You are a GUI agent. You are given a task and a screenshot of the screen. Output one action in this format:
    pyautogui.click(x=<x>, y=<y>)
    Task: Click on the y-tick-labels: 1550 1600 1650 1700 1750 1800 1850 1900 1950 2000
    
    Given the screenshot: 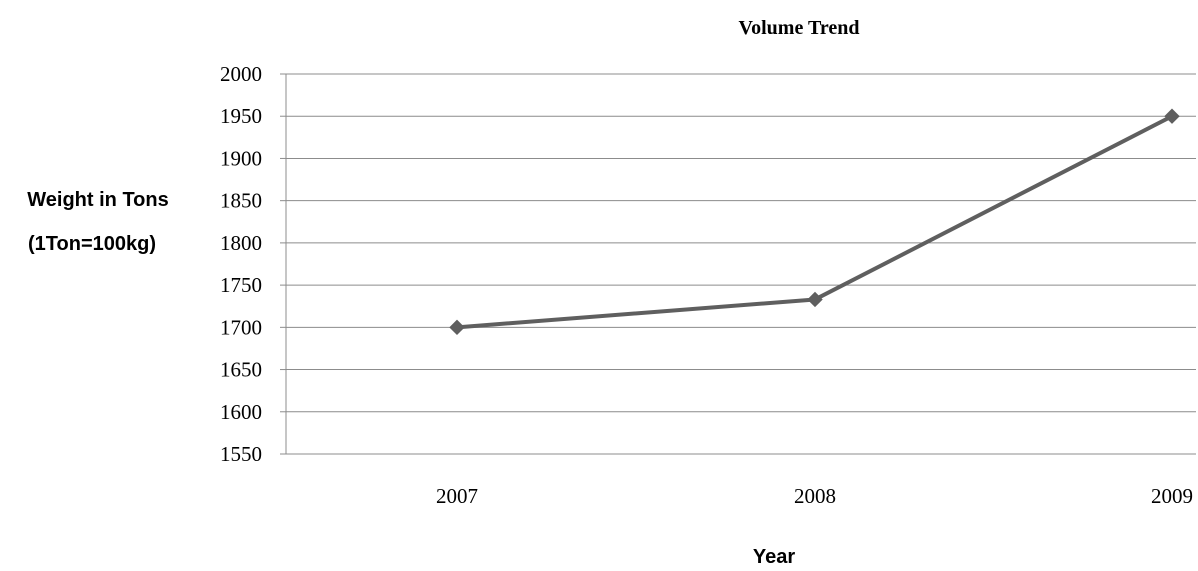 What is the action you would take?
    pyautogui.click(x=241, y=264)
    